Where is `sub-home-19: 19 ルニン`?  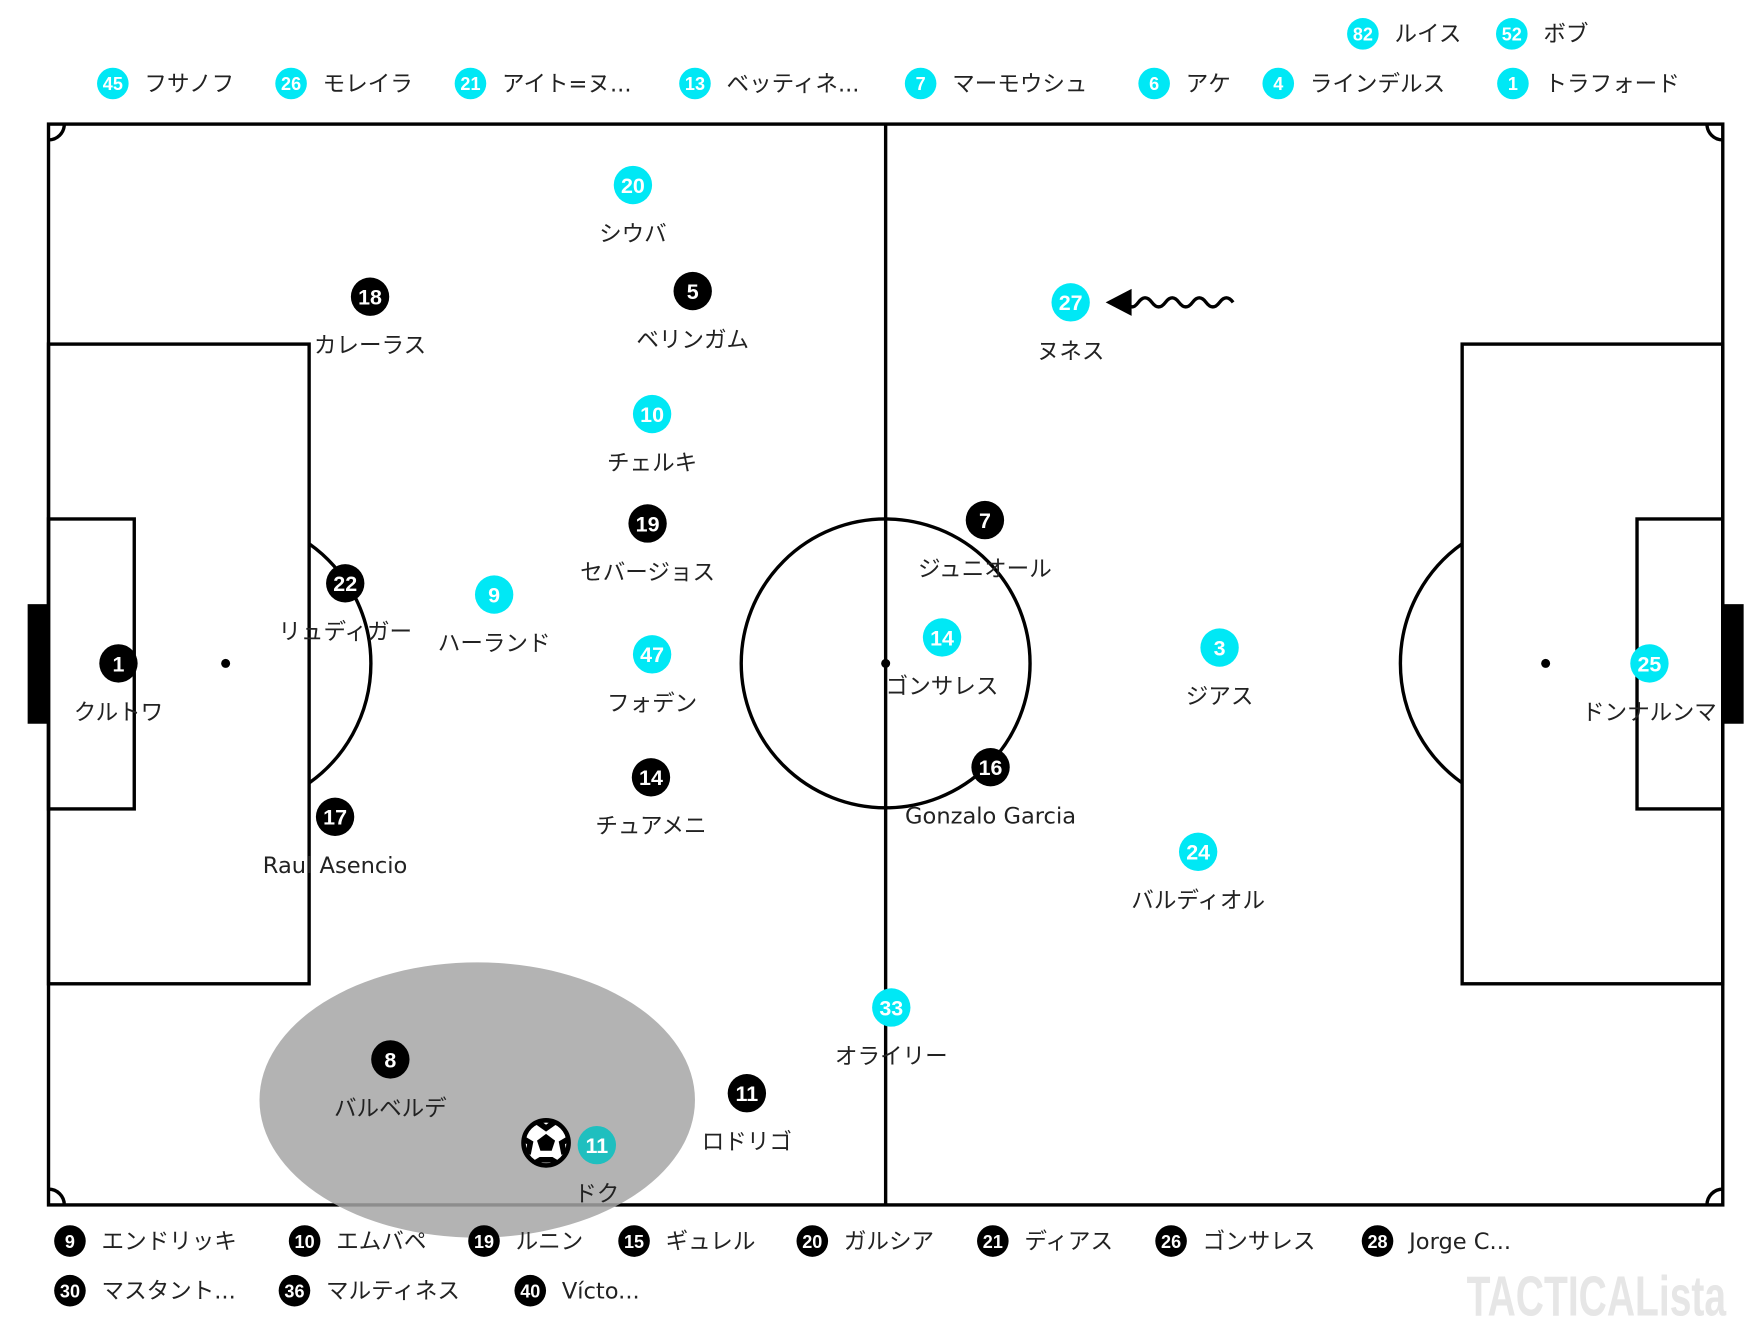 sub-home-19: 19 ルニン is located at coordinates (525, 1241).